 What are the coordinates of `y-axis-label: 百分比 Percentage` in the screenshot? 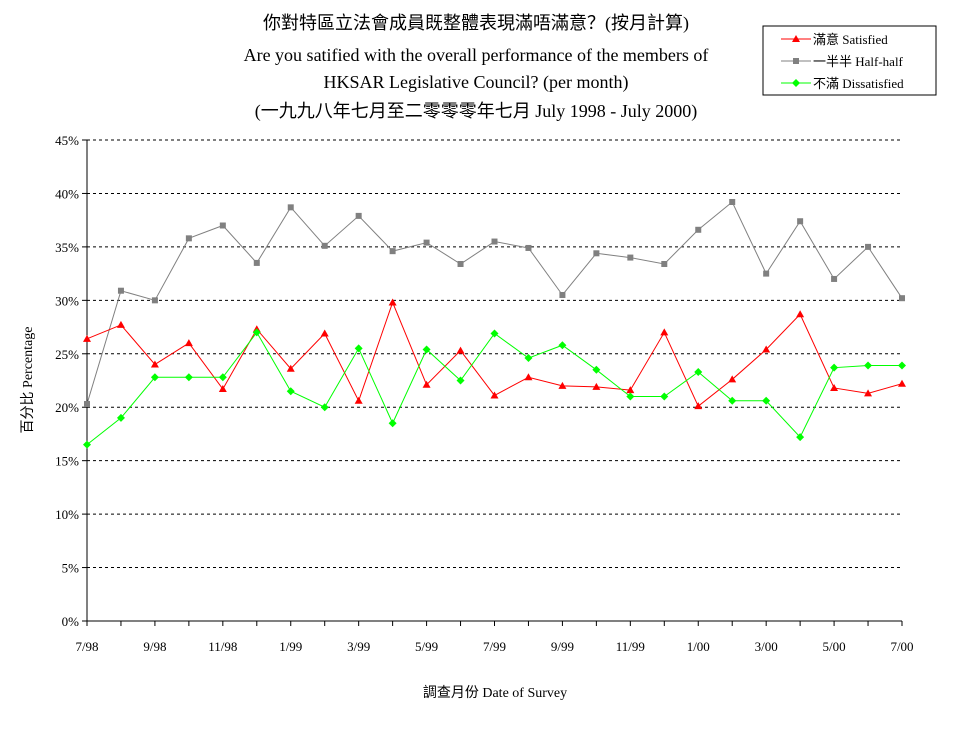 It's located at (28, 380).